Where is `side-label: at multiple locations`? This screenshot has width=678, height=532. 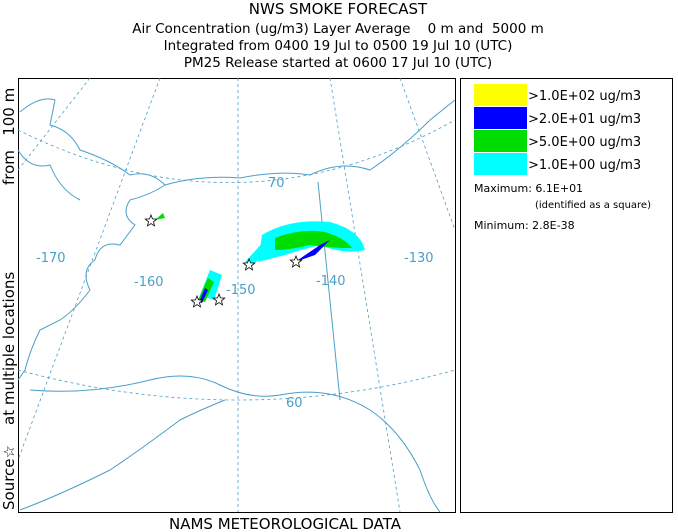
side-label: at multiple locations is located at coordinates (9, 348).